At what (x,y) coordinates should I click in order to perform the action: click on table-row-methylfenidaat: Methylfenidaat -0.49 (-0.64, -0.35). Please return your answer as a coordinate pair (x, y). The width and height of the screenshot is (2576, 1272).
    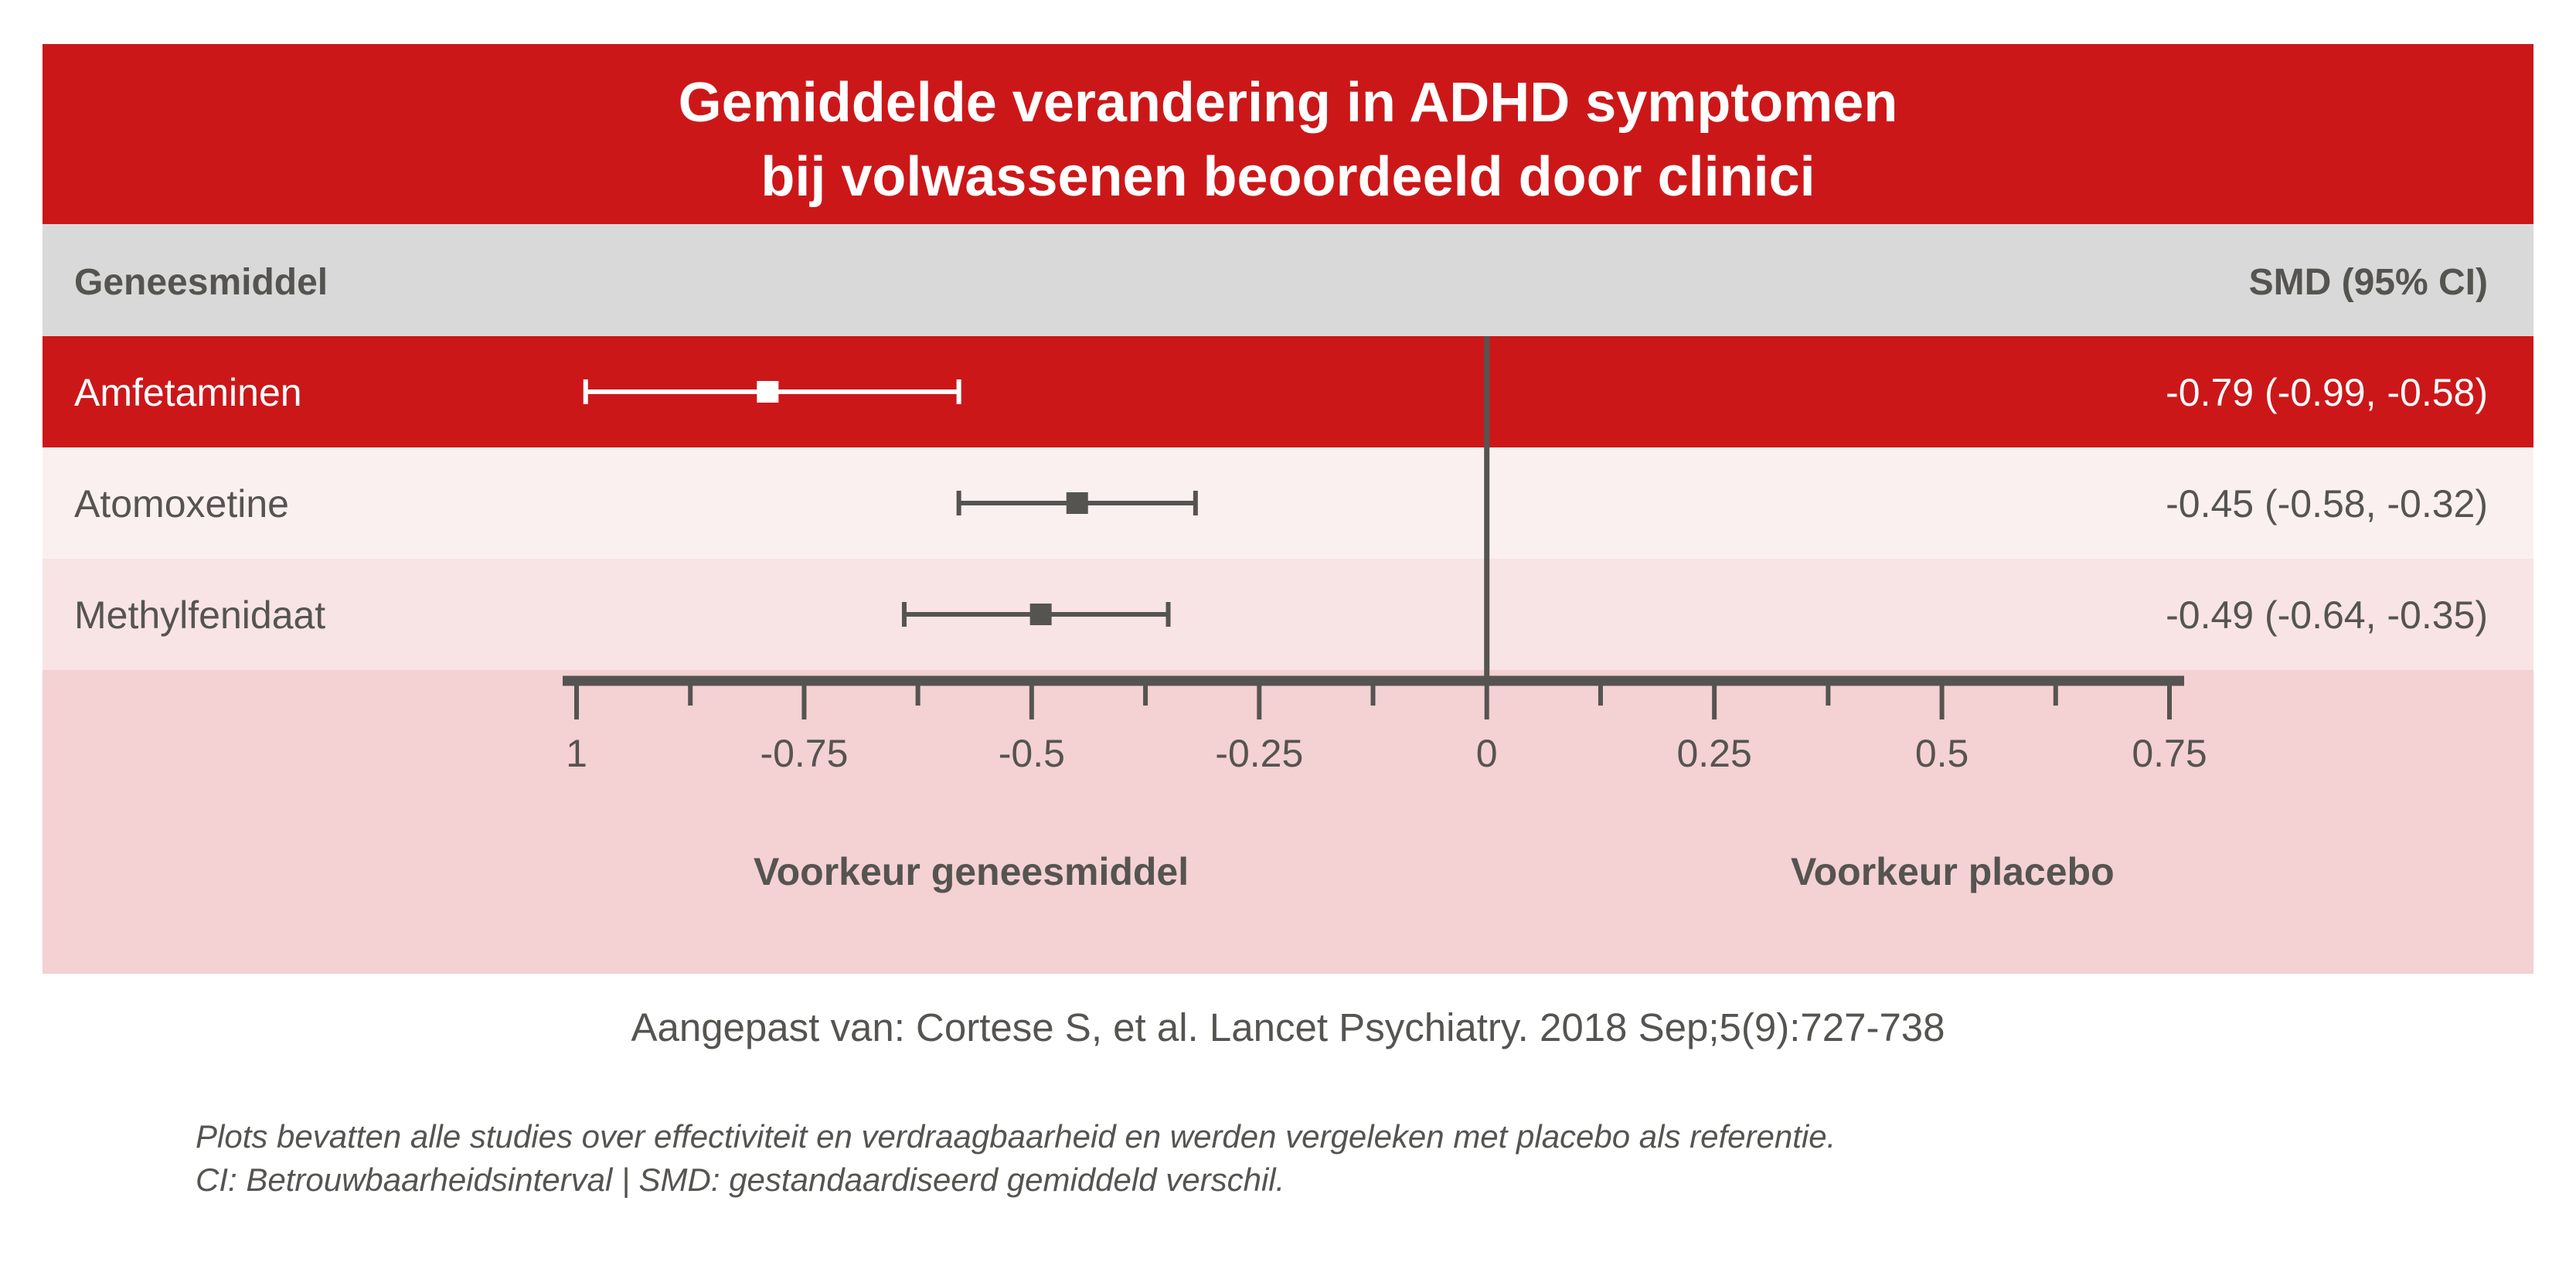
    Looking at the image, I should click on (1288, 614).